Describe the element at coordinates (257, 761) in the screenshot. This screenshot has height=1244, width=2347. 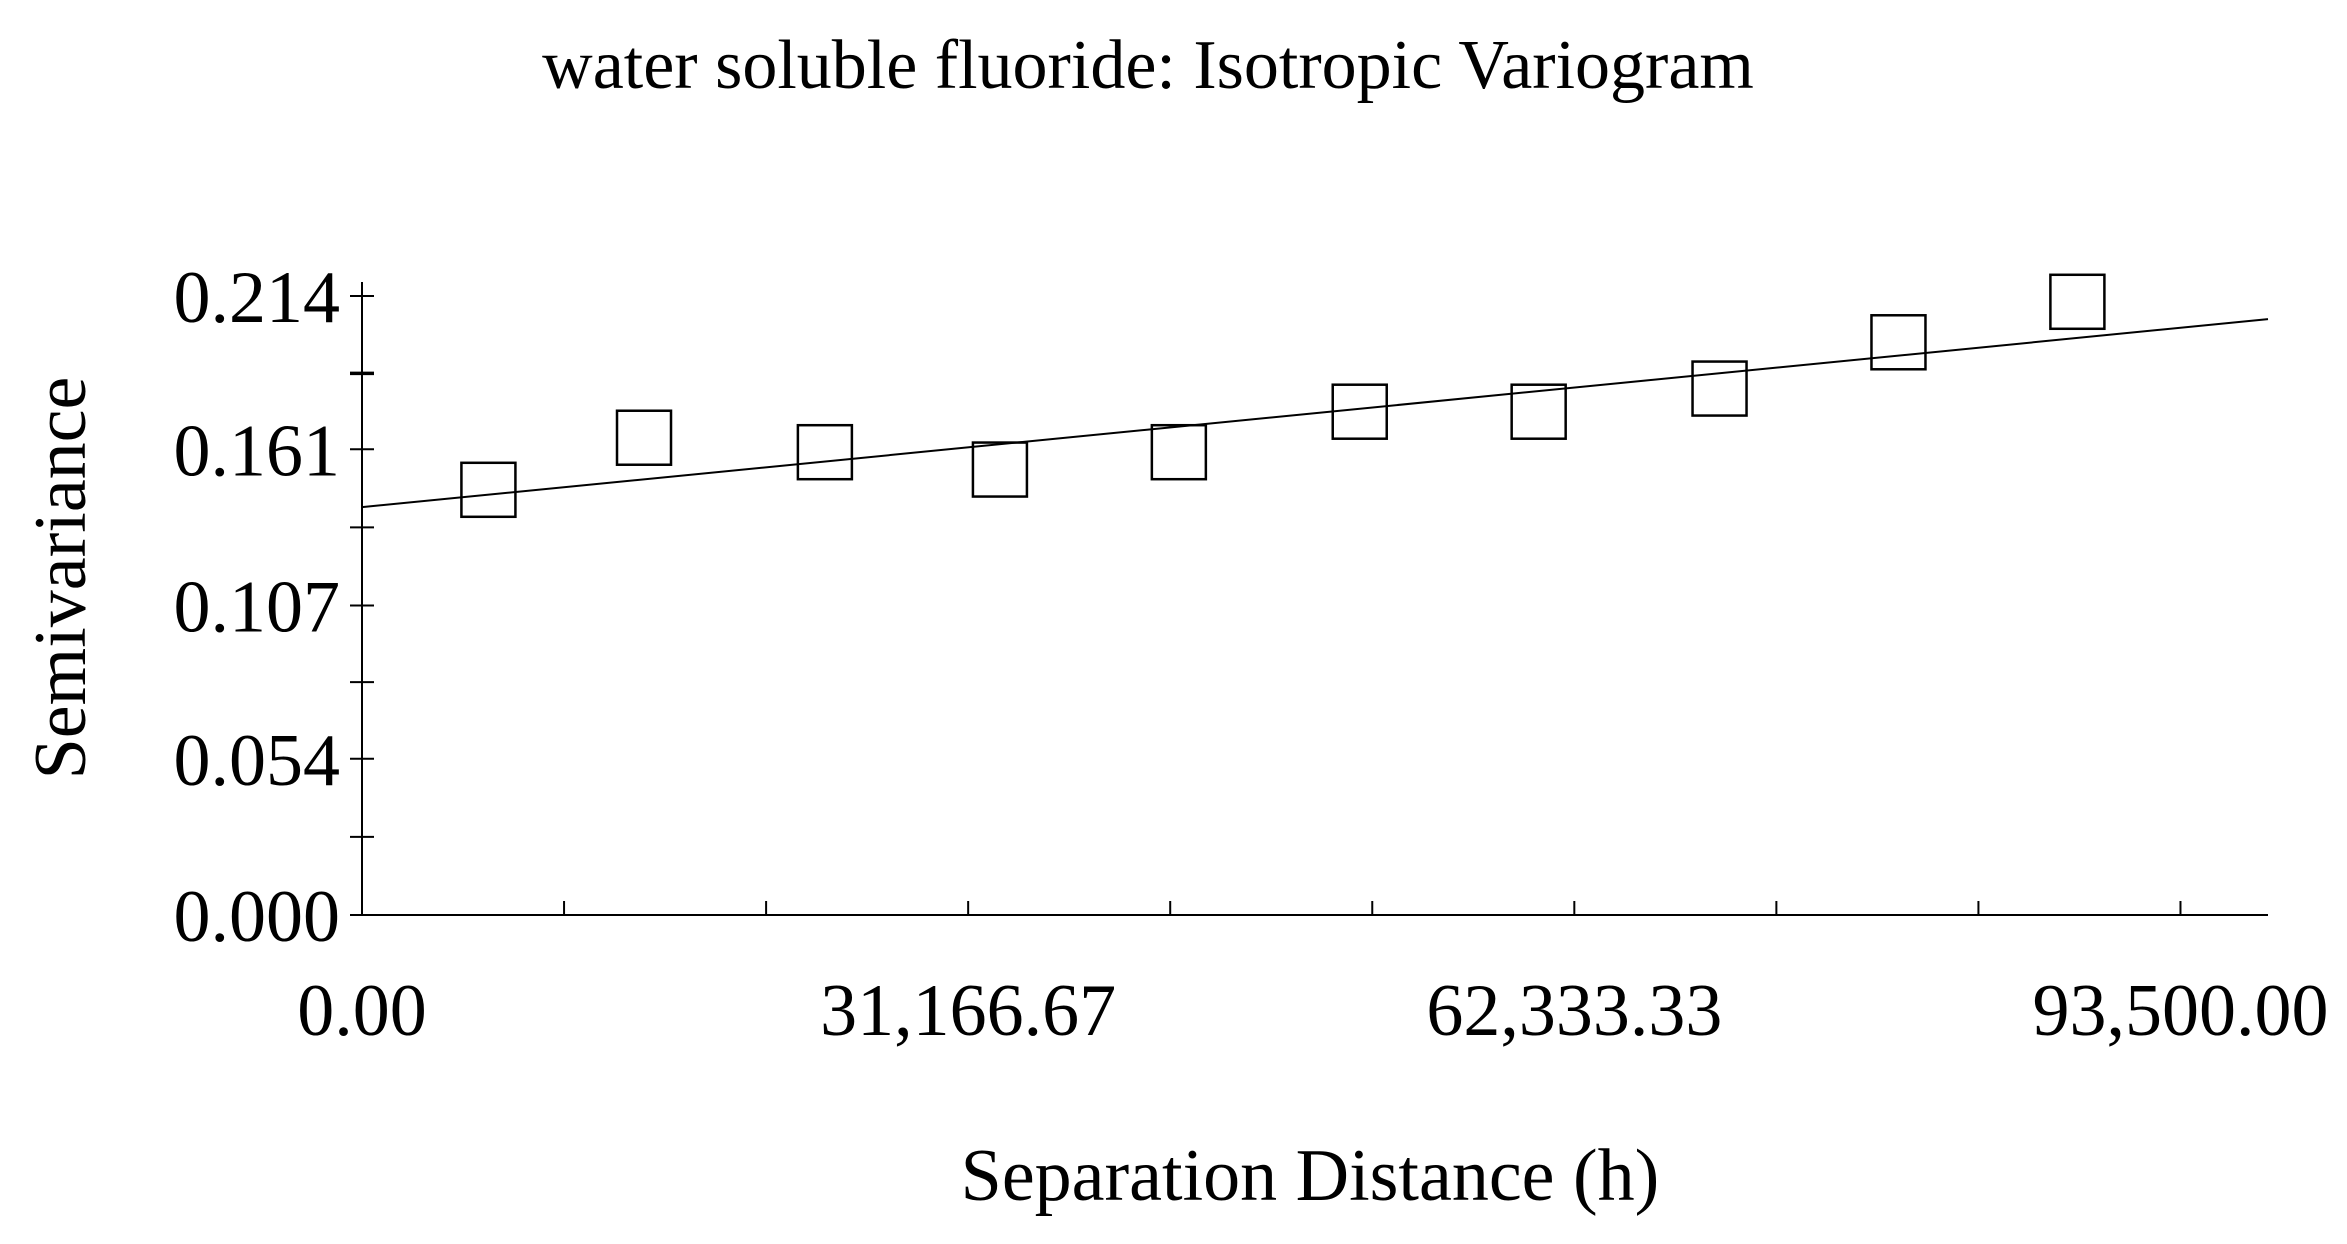
I see `y-tick-label: 0.054` at that location.